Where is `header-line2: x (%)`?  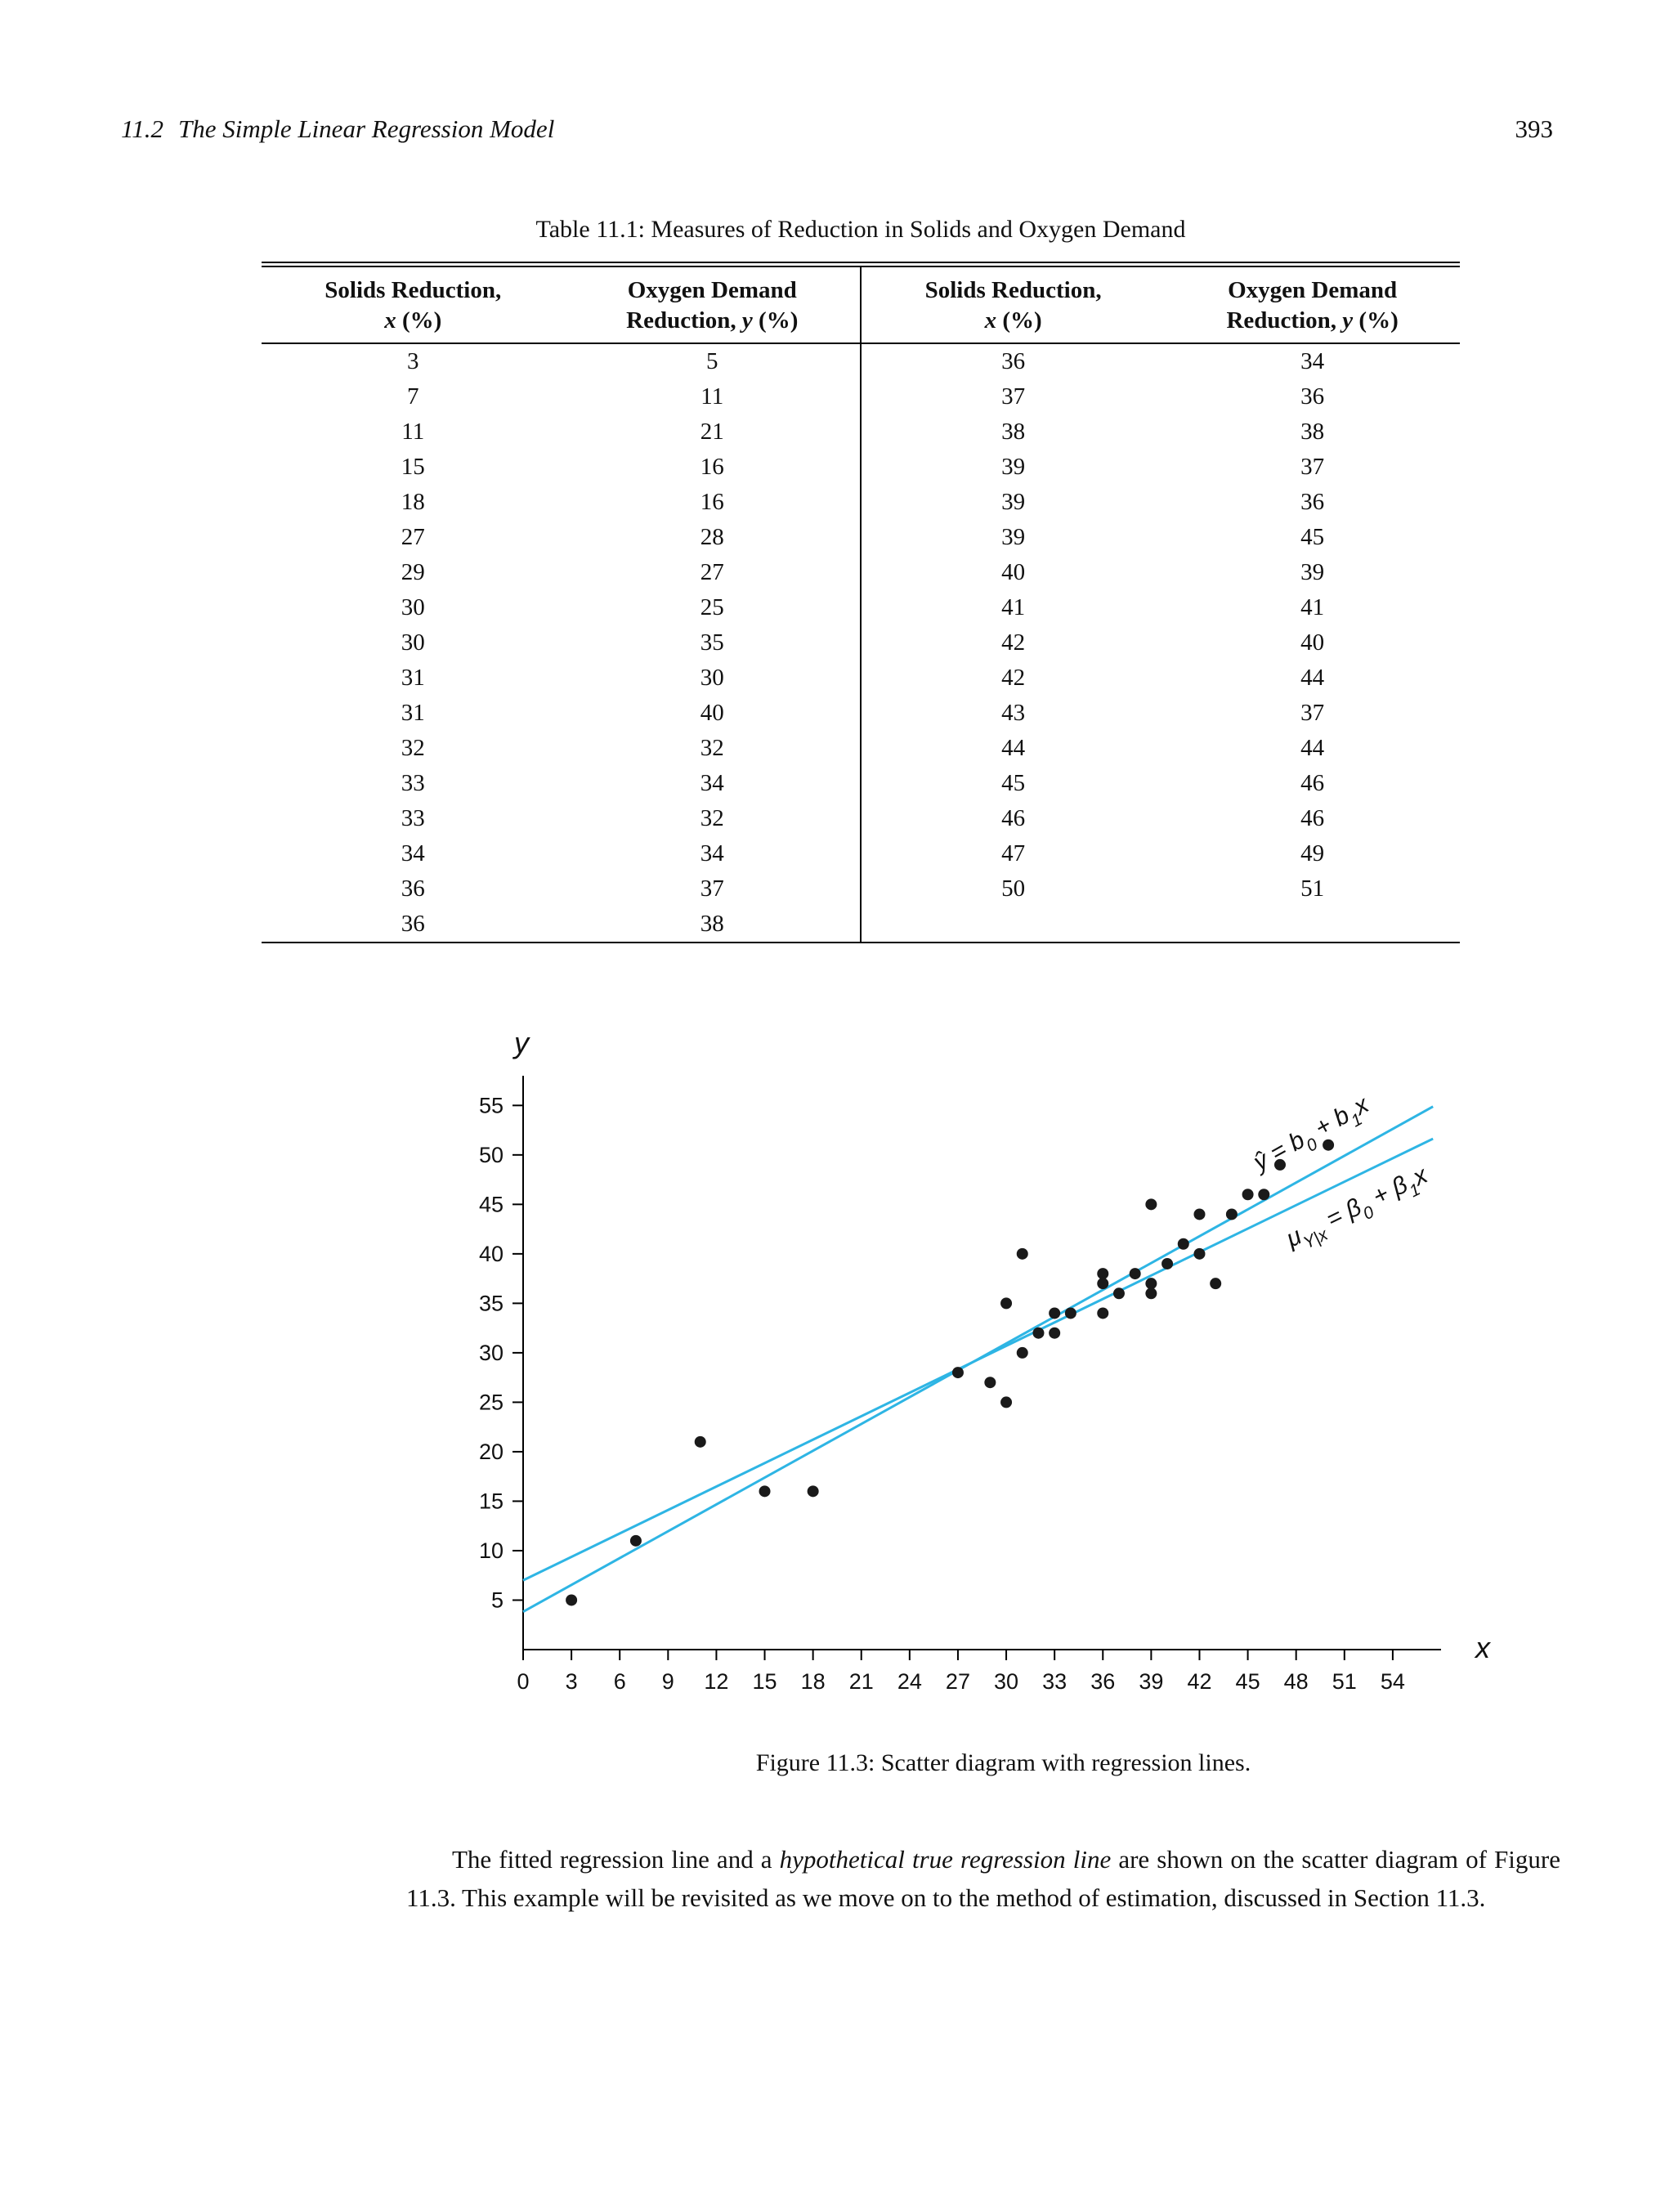 header-line2: x (%) is located at coordinates (413, 320).